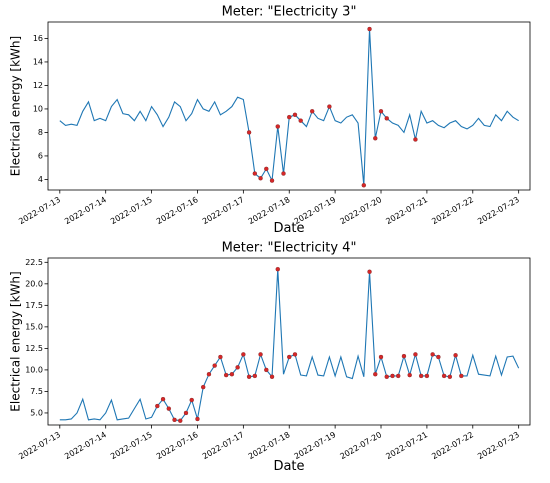 Image resolution: width=550 pixels, height=483 pixels. What do you see at coordinates (289, 248) in the screenshot?
I see `chart-title: Meter: "Electricity 4"` at bounding box center [289, 248].